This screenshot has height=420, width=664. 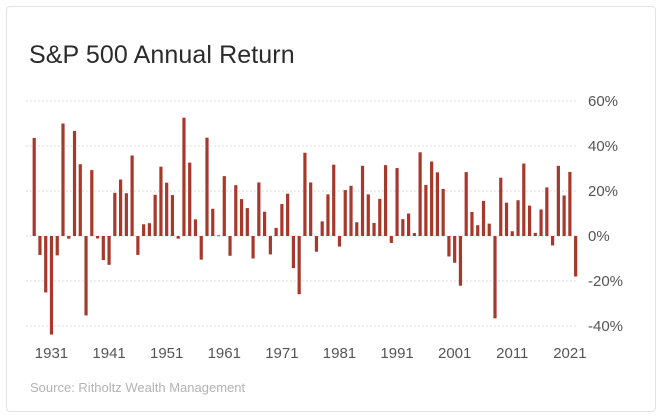 I want to click on x-tick-label: 2001, so click(x=454, y=353).